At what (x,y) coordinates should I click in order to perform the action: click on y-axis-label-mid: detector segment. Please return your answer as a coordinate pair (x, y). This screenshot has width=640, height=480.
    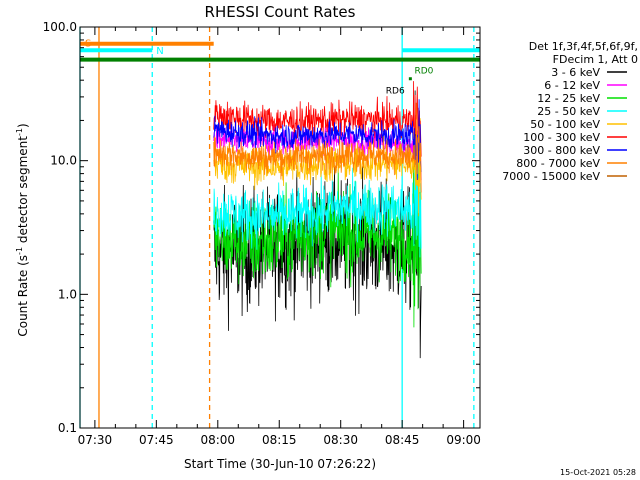
    Looking at the image, I should click on (23, 191).